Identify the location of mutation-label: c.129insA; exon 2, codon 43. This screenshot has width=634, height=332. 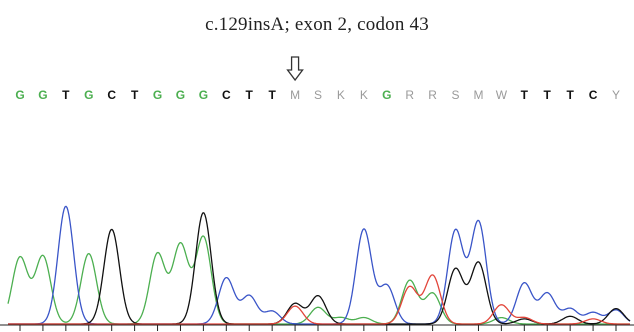
(317, 24).